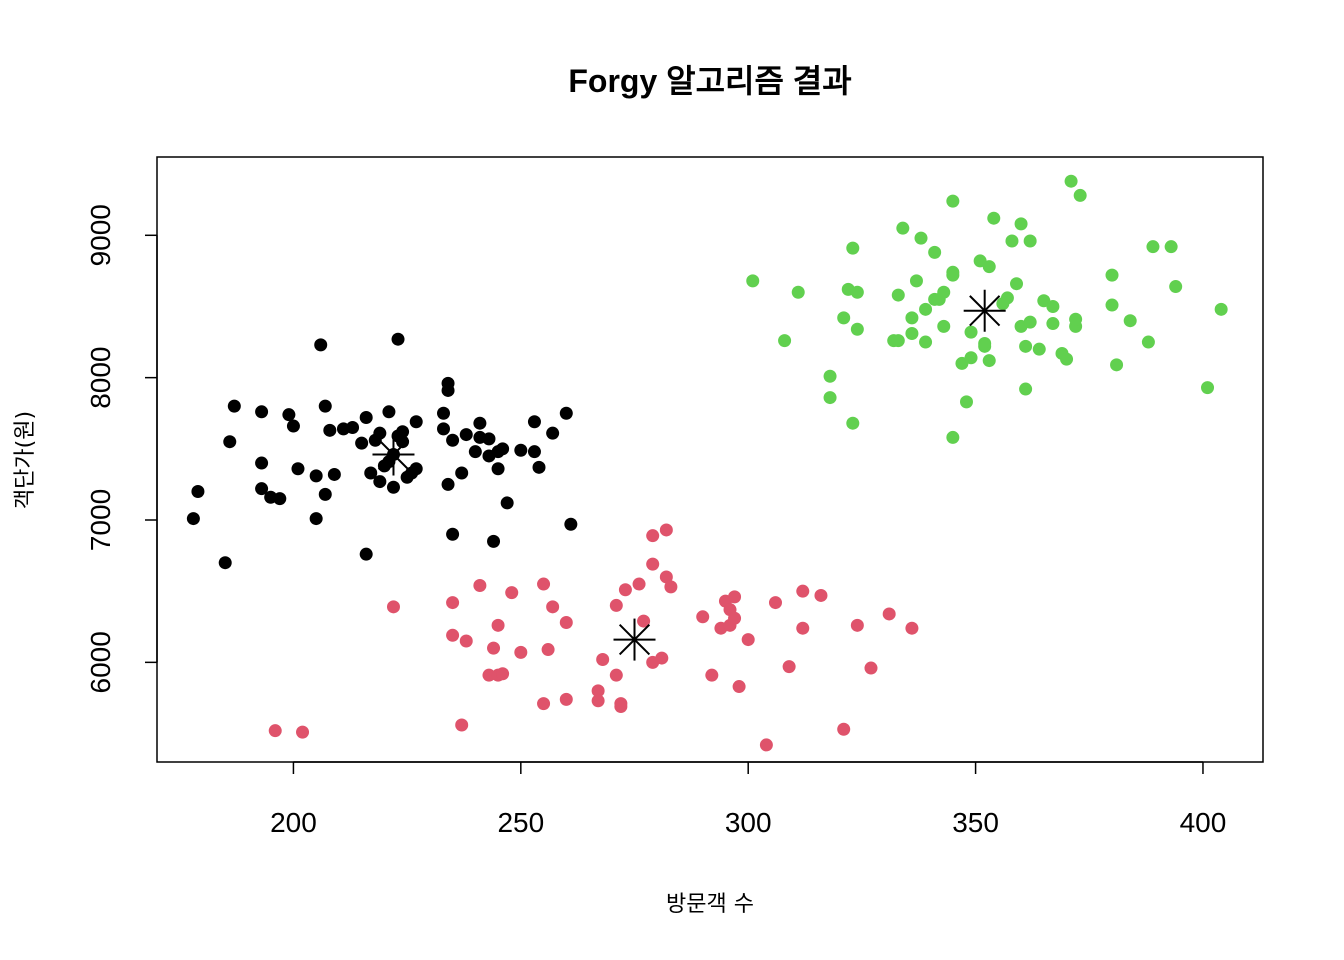 Image resolution: width=1344 pixels, height=960 pixels. Describe the element at coordinates (710, 904) in the screenshot. I see `x-axis-label: 방문객 수` at that location.